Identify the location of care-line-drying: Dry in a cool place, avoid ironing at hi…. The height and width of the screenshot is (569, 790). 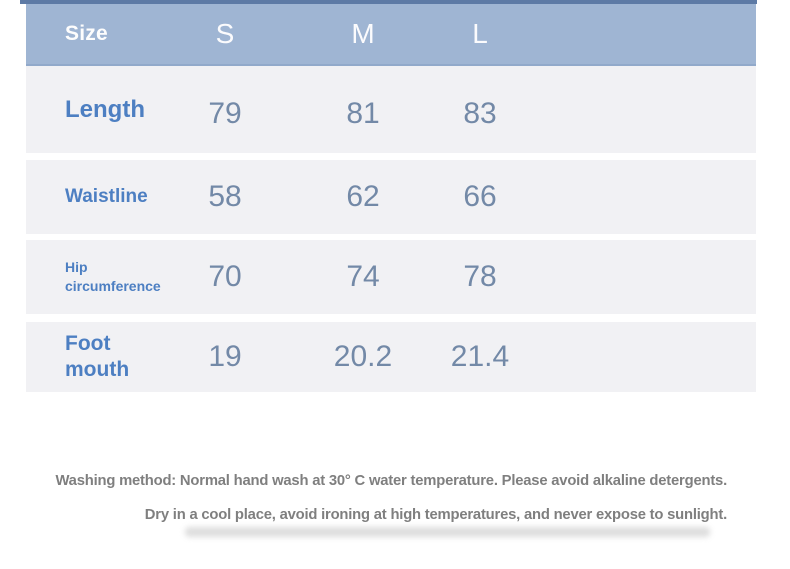
(435, 514).